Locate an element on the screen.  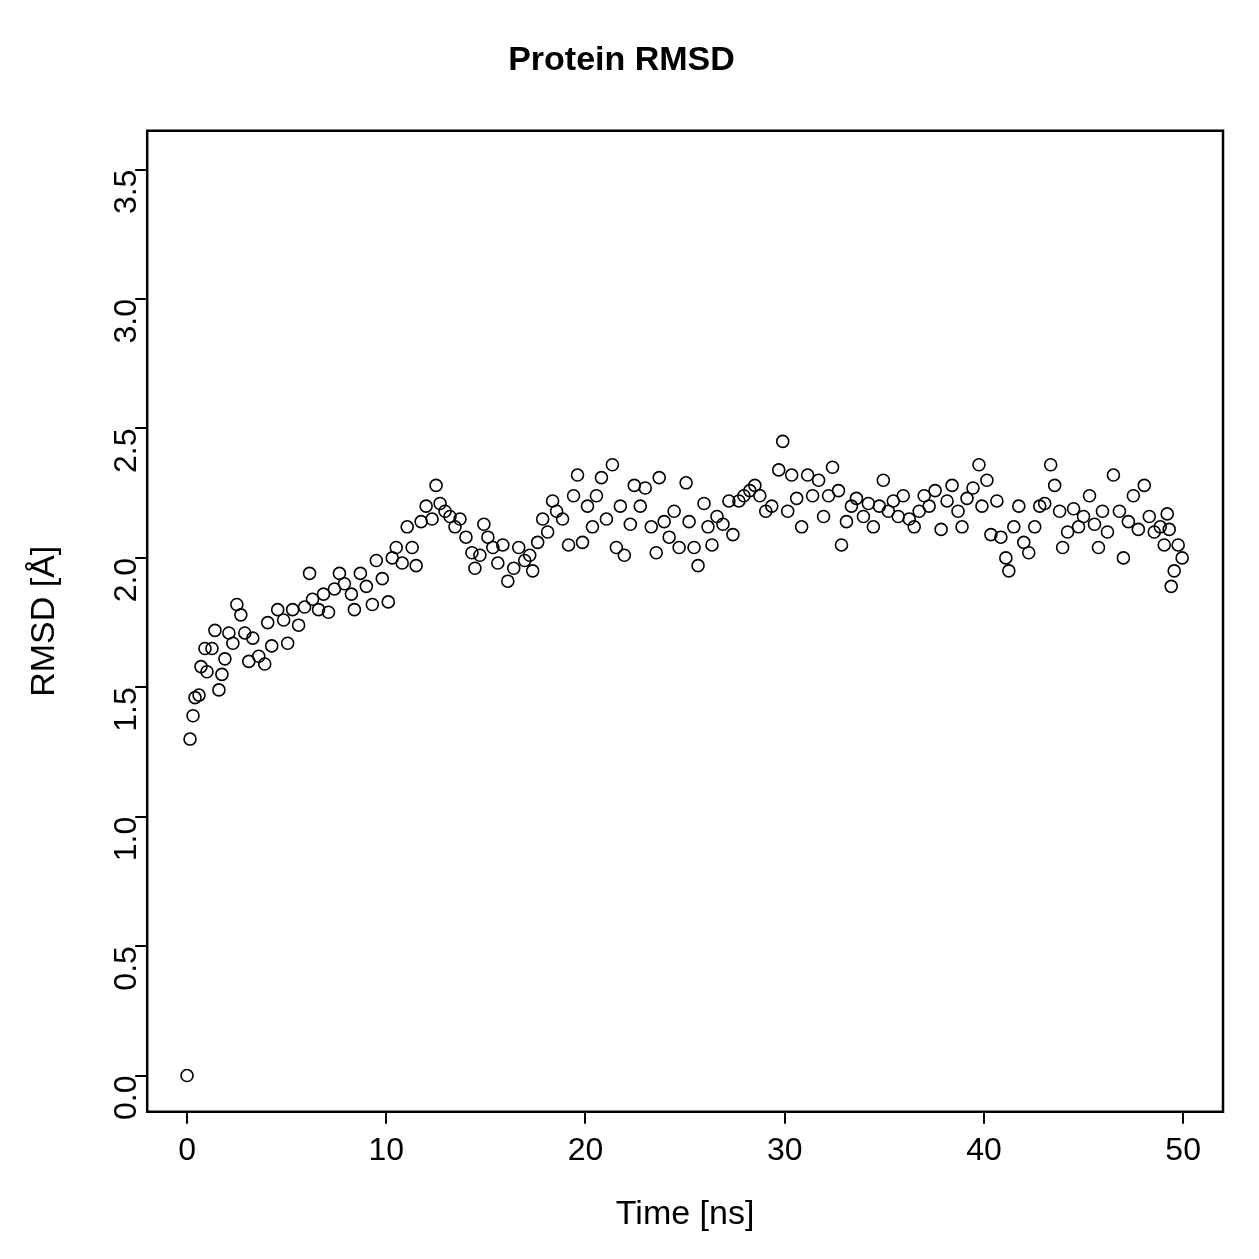
x-axis-title: Time [ns] is located at coordinates (685, 1211).